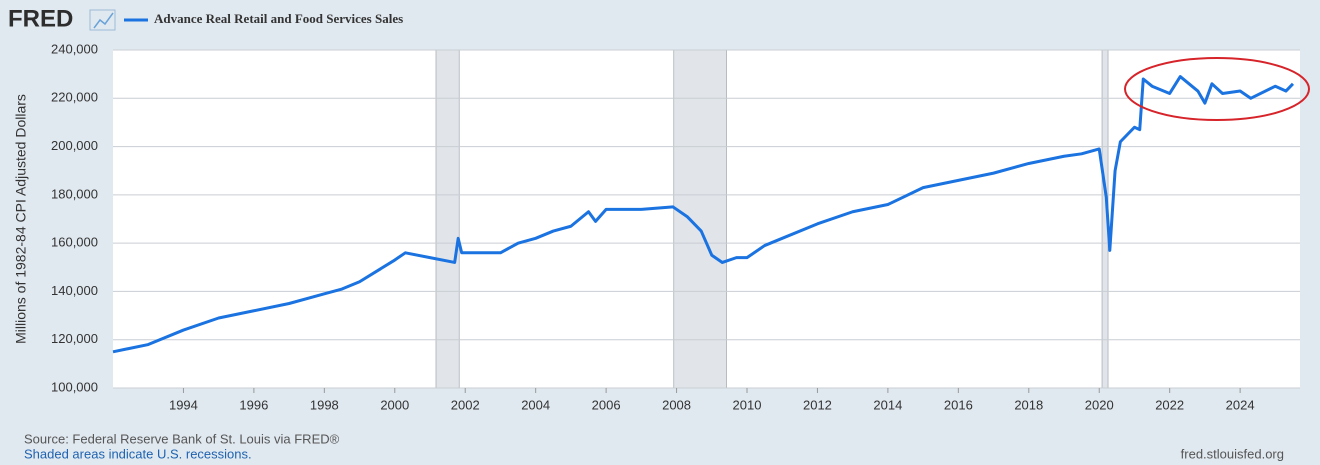  What do you see at coordinates (74, 242) in the screenshot?
I see `y-tick-label: 160,000` at bounding box center [74, 242].